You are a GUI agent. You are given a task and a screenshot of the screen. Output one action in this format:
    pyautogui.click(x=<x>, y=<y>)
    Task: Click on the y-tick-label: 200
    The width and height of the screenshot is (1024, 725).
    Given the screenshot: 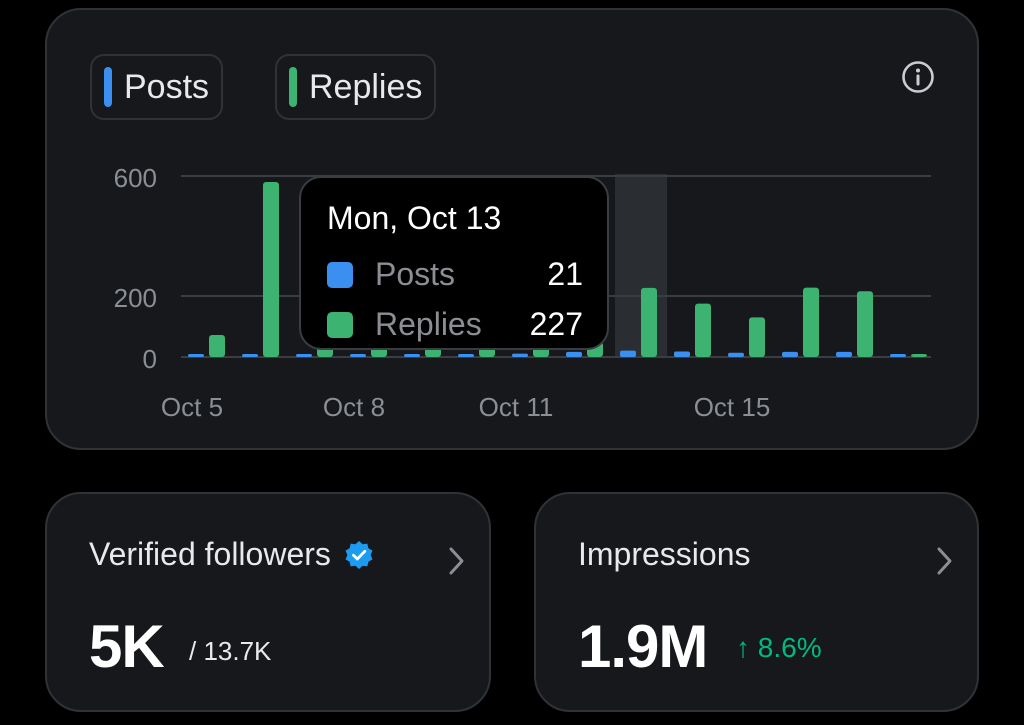 What is the action you would take?
    pyautogui.click(x=135, y=298)
    